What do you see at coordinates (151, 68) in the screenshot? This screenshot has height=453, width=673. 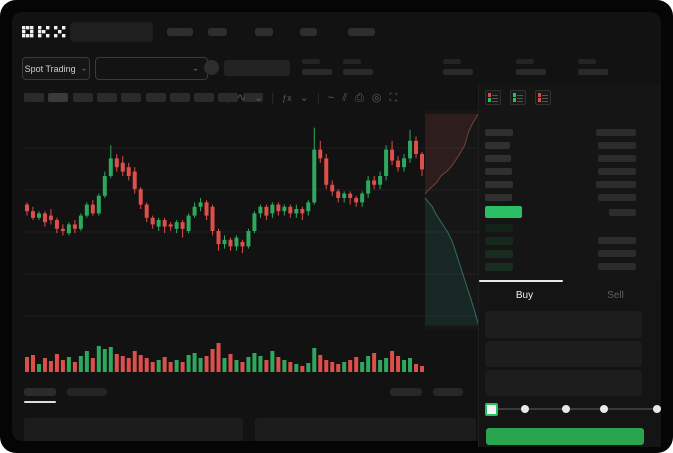 I see `pair-selector: ⌄` at bounding box center [151, 68].